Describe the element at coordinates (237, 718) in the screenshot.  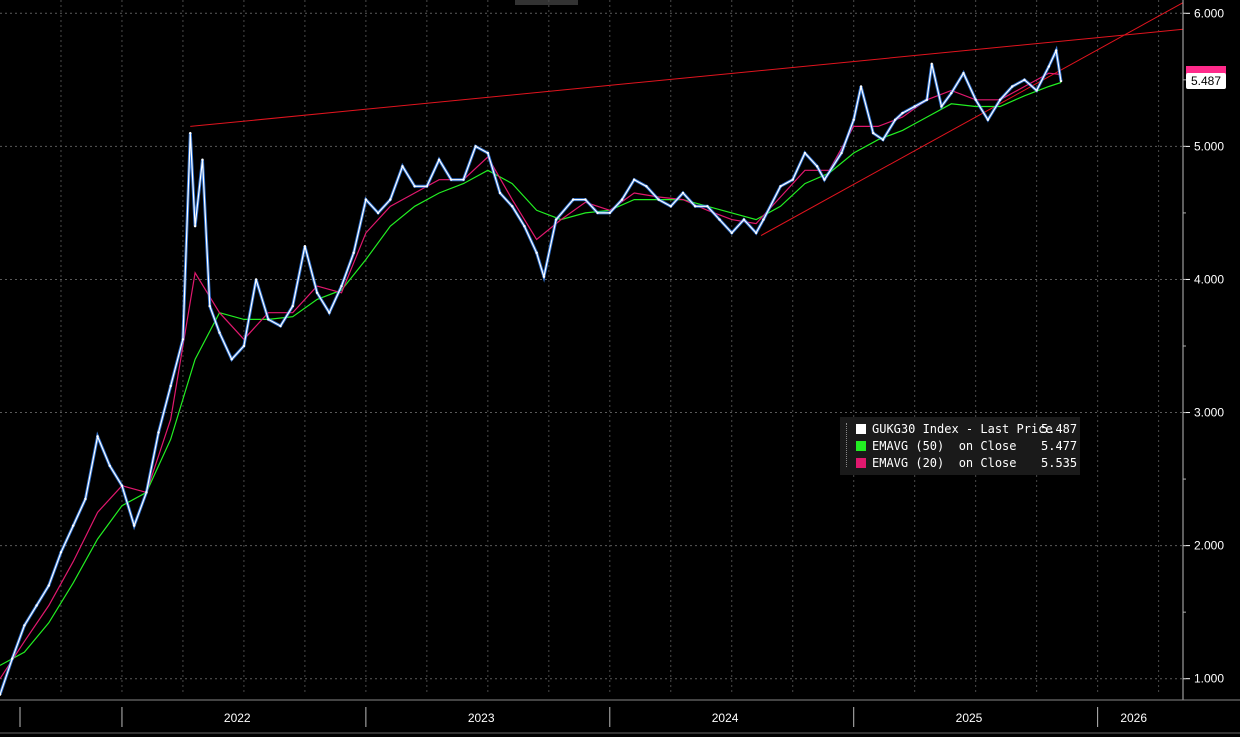
I see `x-tick-label: 2022` at that location.